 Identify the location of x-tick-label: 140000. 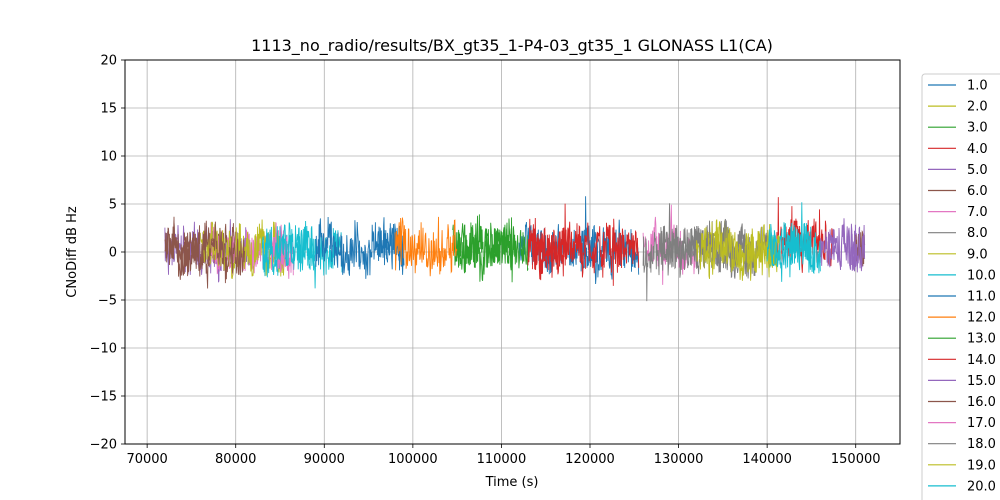
(767, 459).